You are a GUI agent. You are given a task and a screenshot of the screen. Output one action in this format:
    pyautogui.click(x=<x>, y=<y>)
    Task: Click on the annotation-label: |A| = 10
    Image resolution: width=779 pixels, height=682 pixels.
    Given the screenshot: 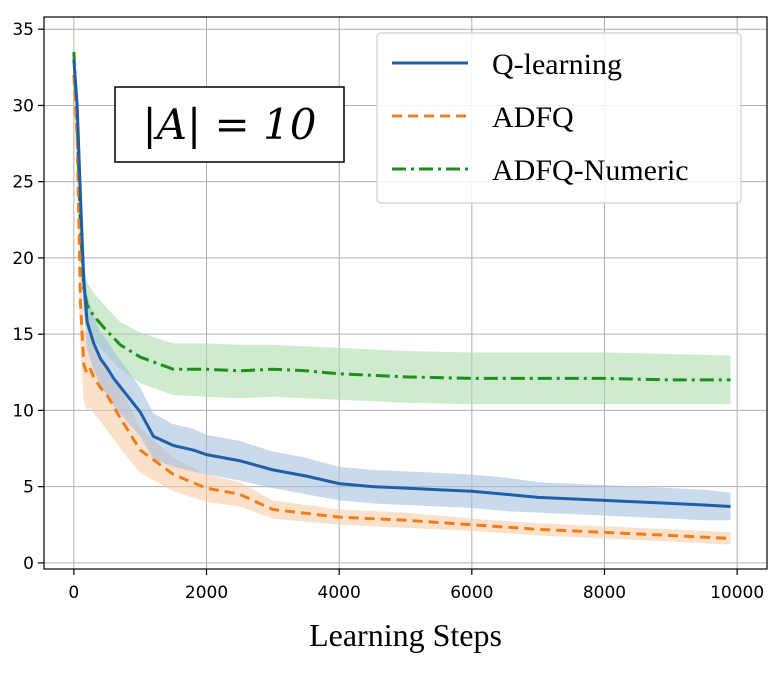 What is the action you would take?
    pyautogui.click(x=230, y=124)
    